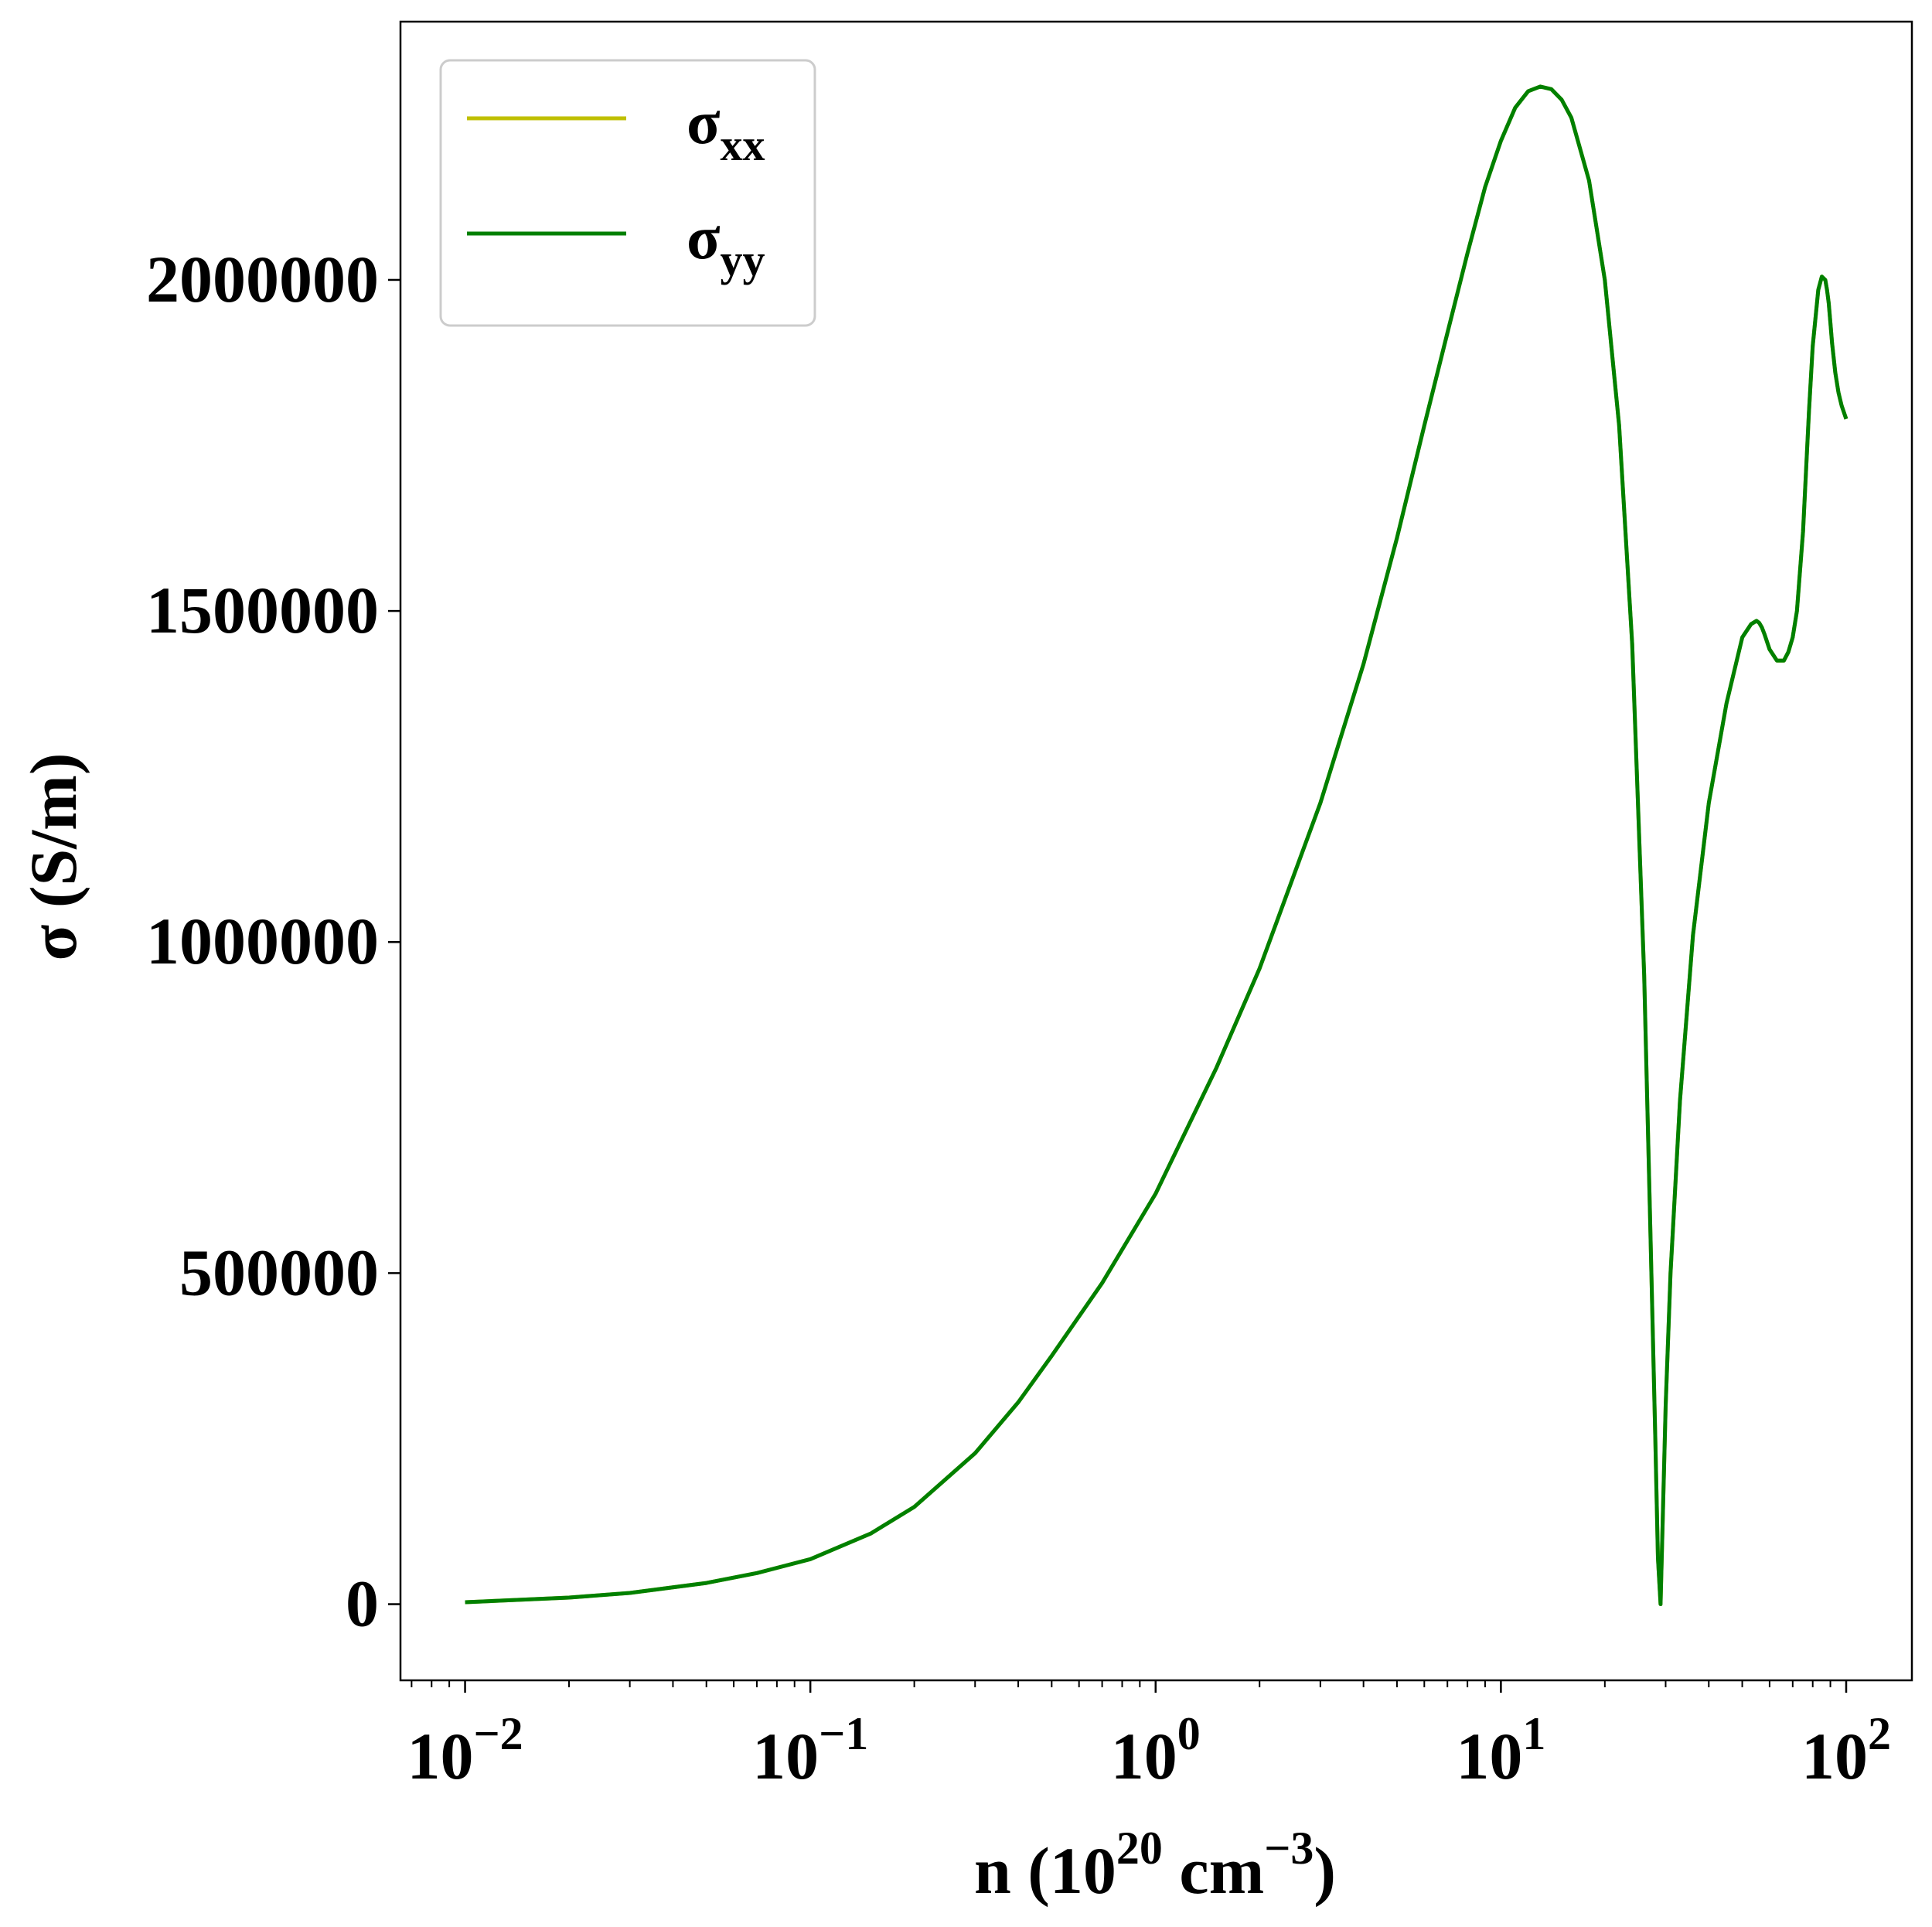 This screenshot has height=1927, width=1932. I want to click on x-axis-label-exp2: −3, so click(1289, 1848).